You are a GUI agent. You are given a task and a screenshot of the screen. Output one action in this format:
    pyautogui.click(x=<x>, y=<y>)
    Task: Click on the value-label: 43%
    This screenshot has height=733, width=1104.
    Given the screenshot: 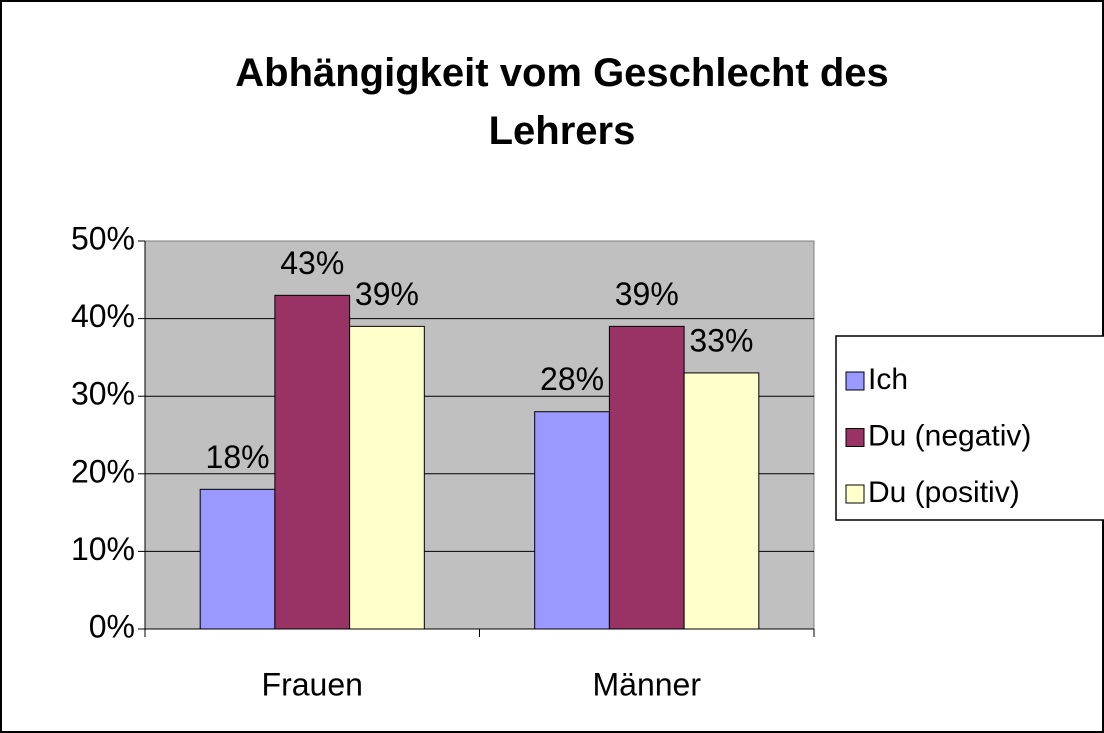 What is the action you would take?
    pyautogui.click(x=312, y=263)
    